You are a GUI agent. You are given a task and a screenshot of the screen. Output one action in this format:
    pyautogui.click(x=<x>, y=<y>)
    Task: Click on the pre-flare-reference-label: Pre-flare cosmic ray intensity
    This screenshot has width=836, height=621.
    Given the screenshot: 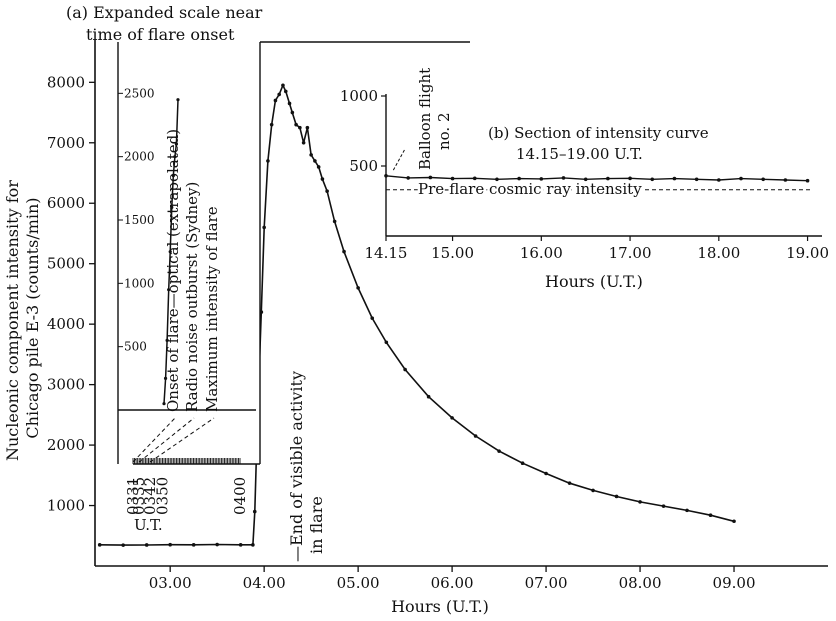 What is the action you would take?
    pyautogui.click(x=530, y=189)
    